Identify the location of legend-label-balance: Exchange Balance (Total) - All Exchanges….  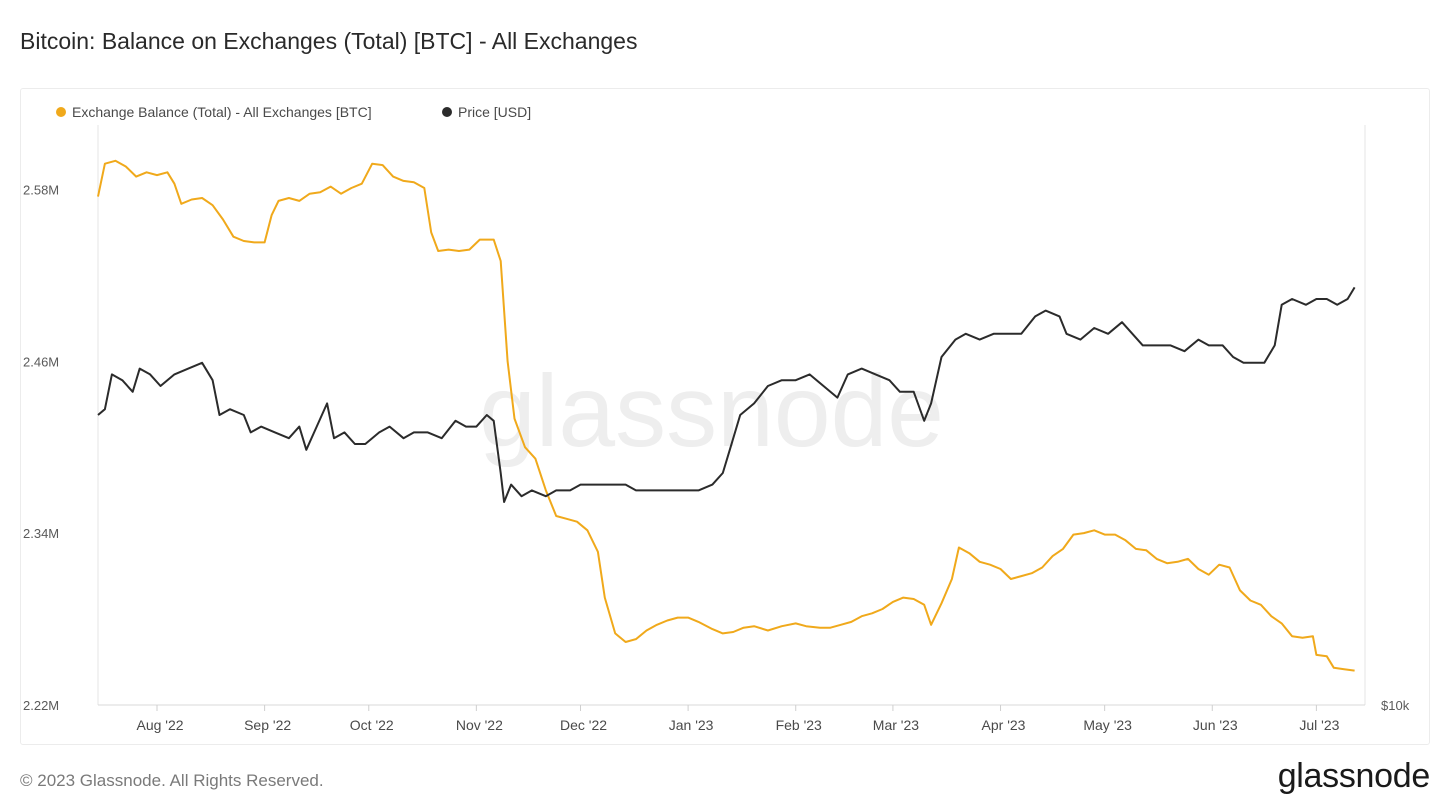
(222, 112).